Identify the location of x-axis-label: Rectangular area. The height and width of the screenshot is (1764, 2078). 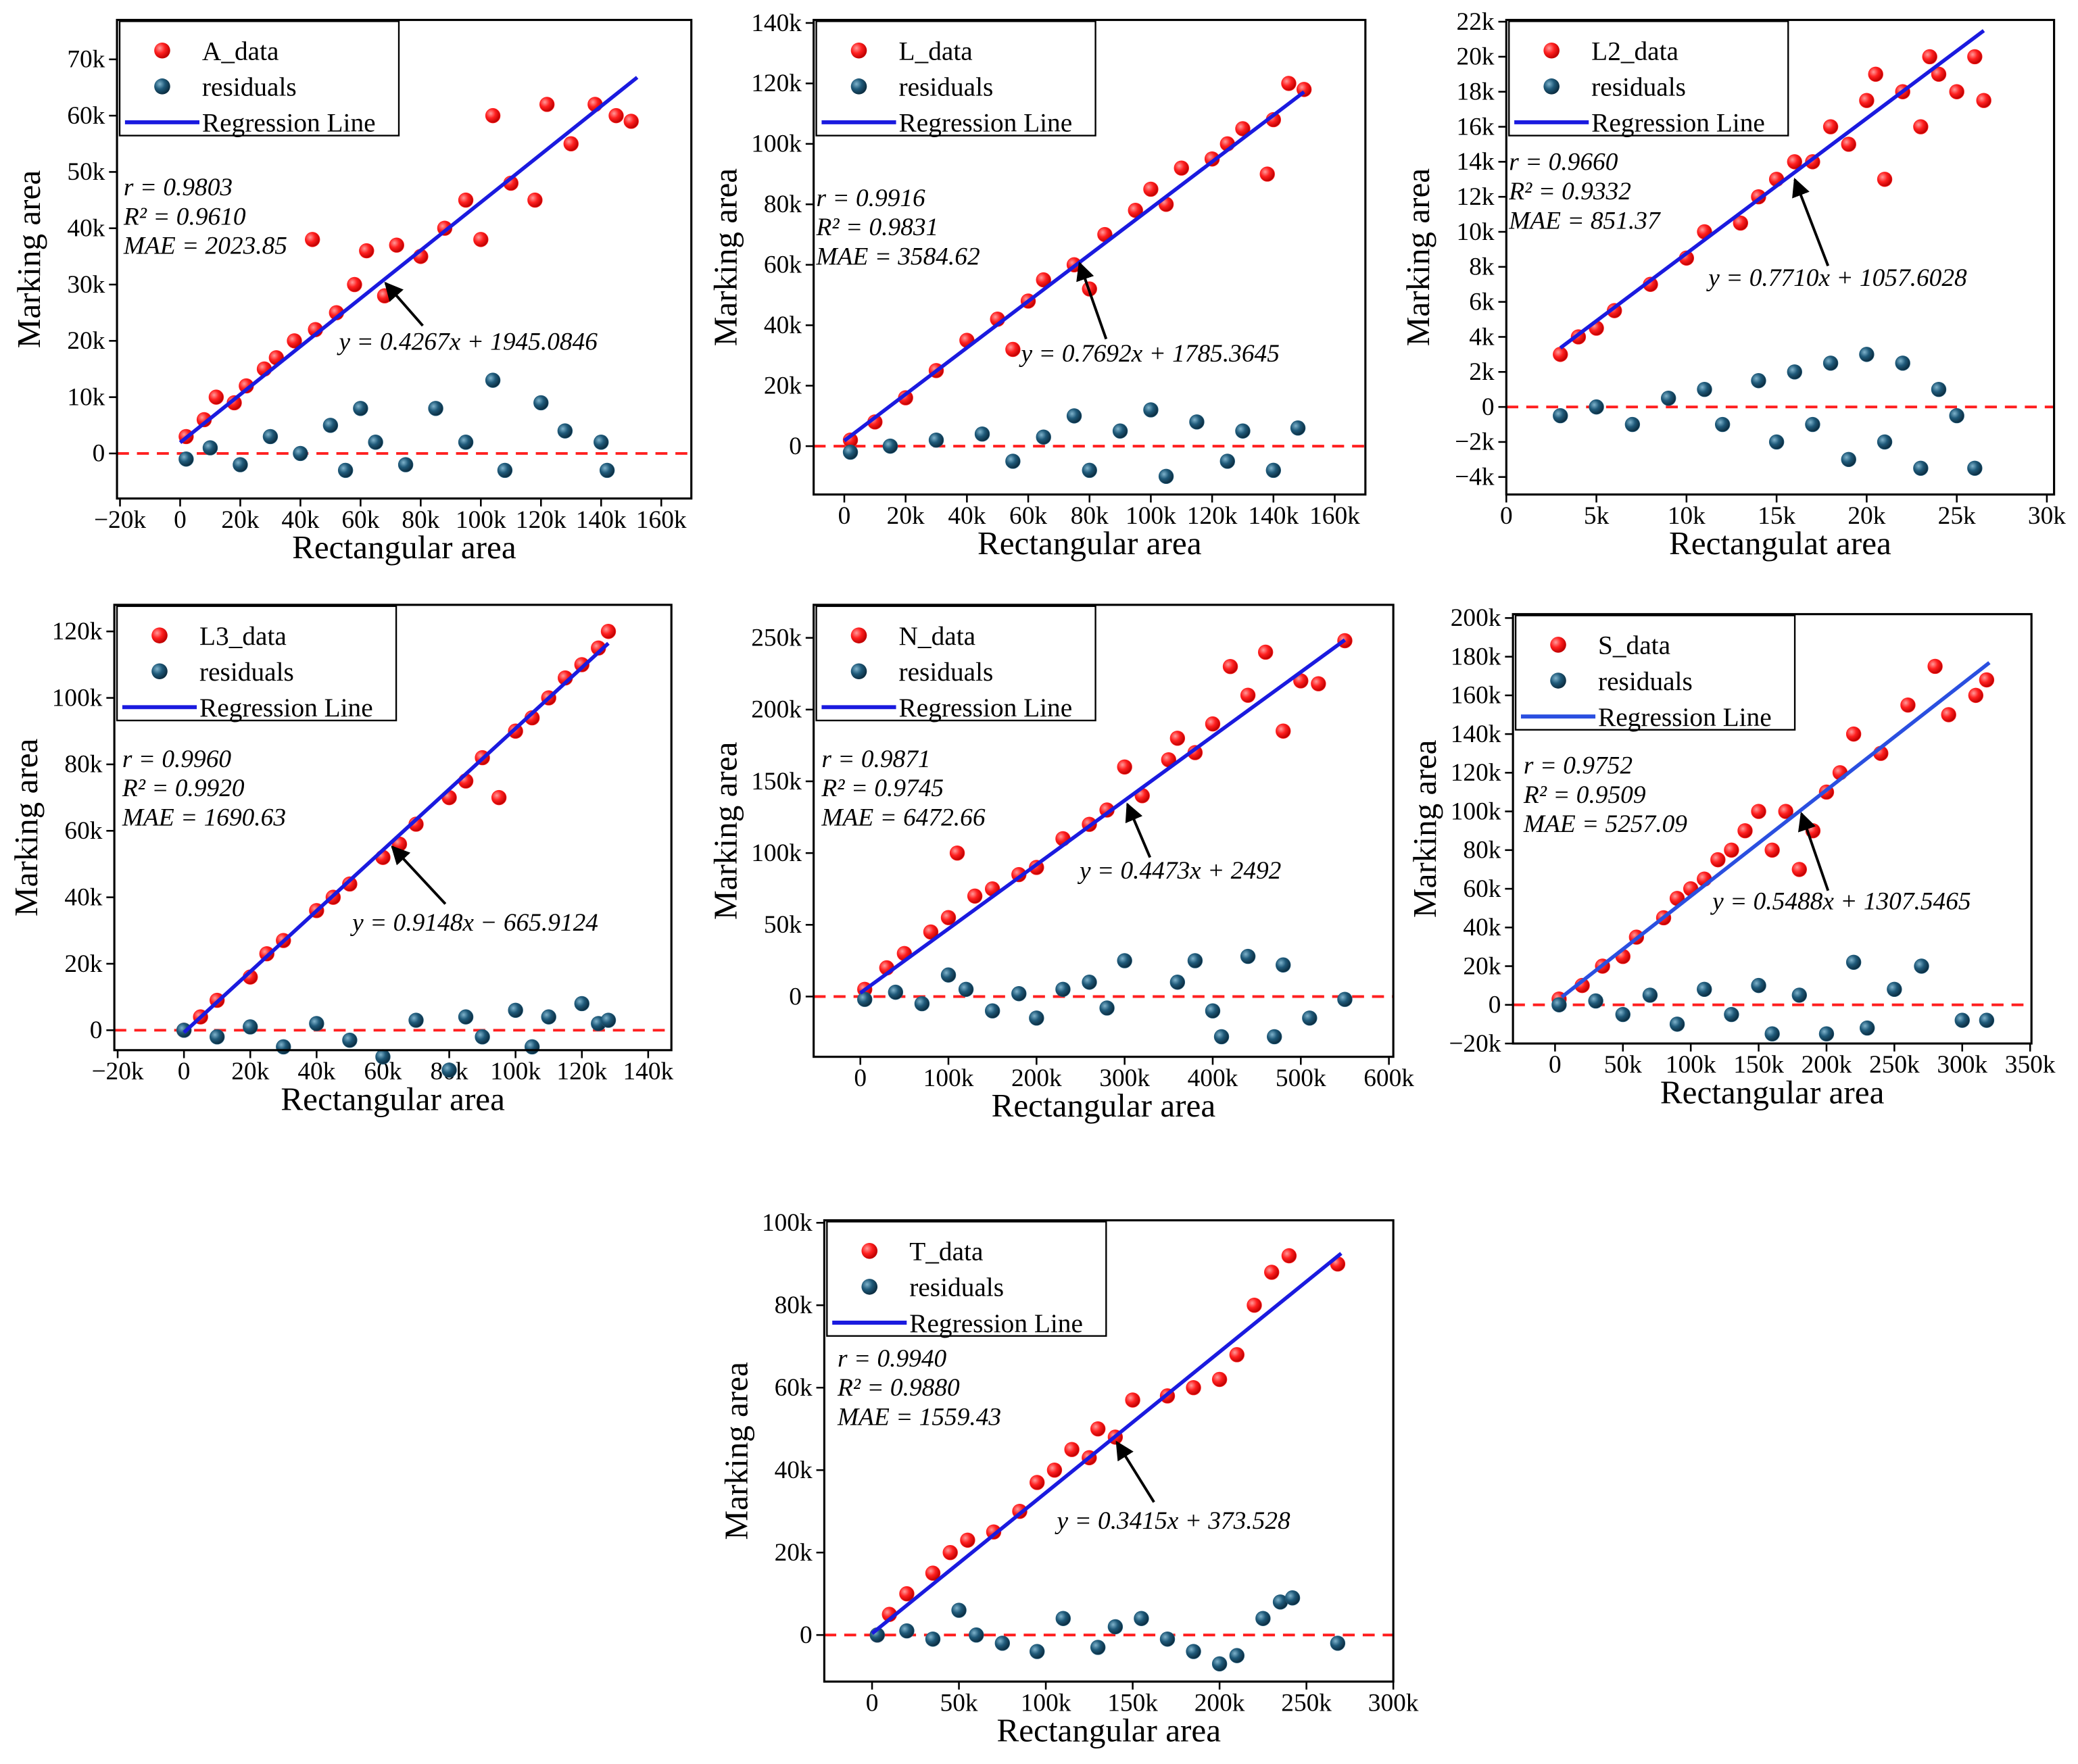
(1104, 1105).